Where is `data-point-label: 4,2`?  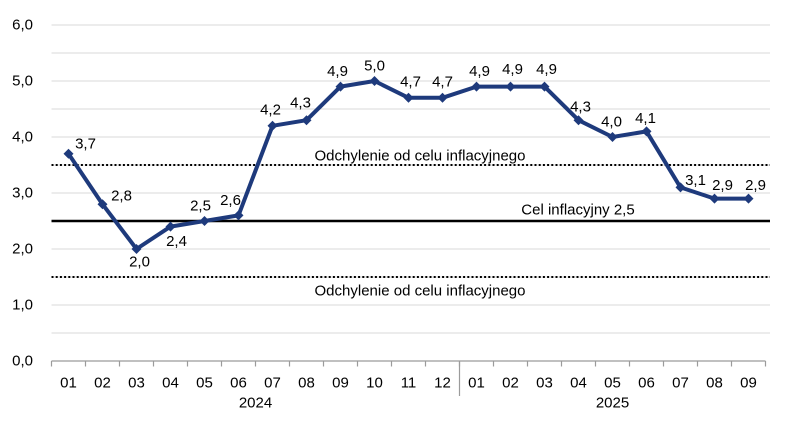 data-point-label: 4,2 is located at coordinates (270, 109).